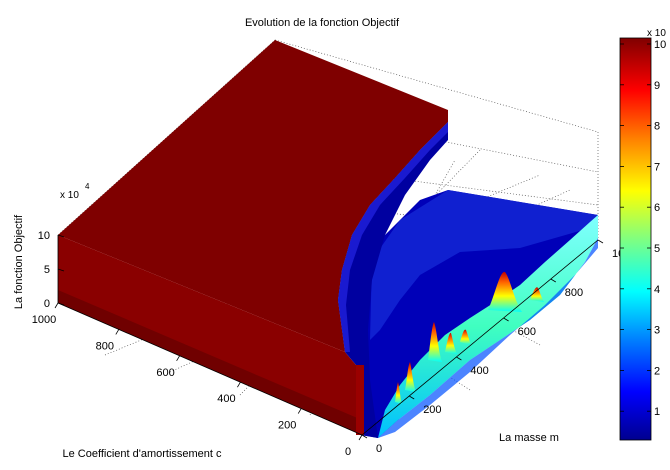  Describe the element at coordinates (657, 249) in the screenshot. I see `colorbar-tick-label: 5` at that location.